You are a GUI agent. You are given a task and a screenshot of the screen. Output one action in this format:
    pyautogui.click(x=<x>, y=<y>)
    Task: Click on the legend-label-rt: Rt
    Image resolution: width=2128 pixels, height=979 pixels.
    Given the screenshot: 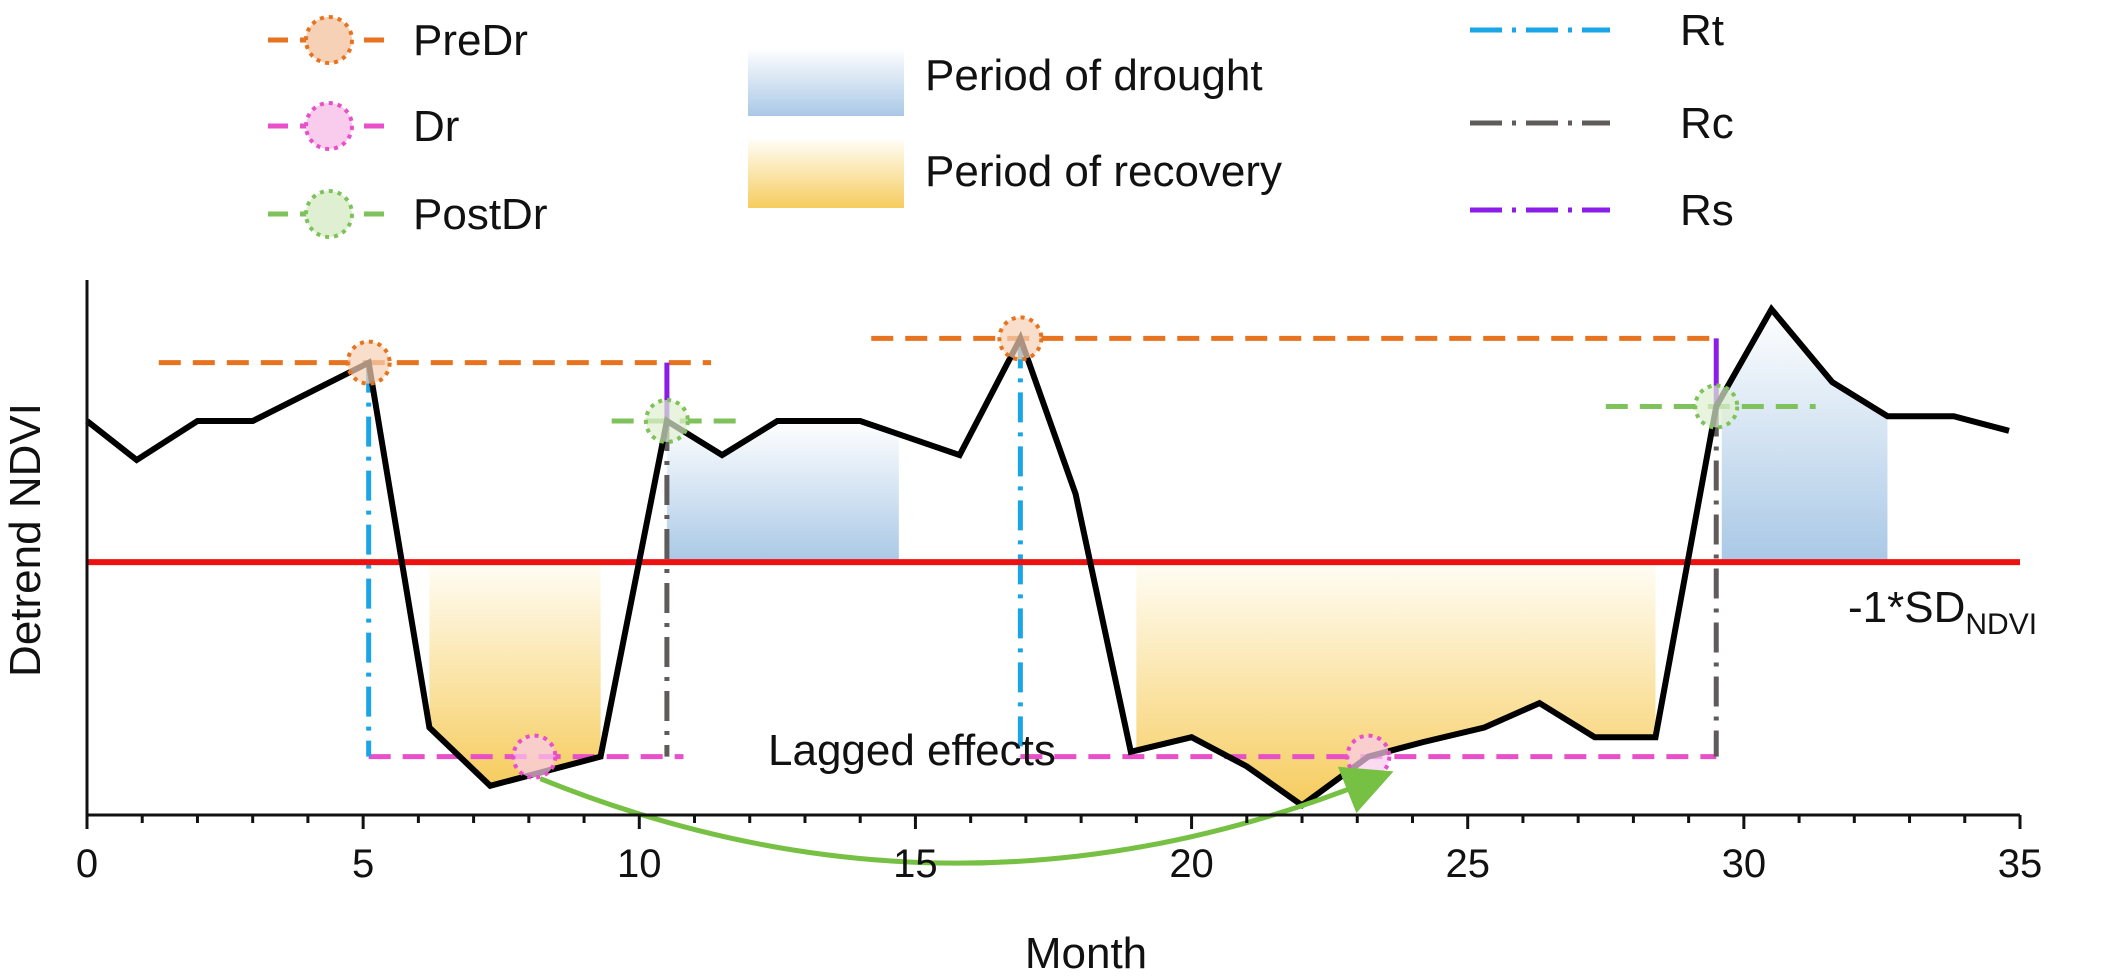 What is the action you would take?
    pyautogui.click(x=1702, y=30)
    